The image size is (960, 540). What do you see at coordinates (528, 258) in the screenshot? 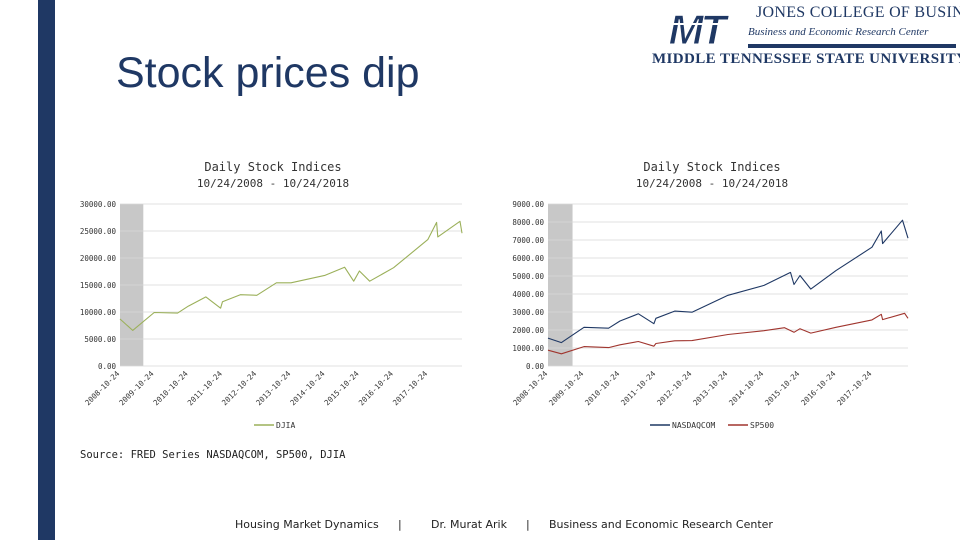
I see `y-tick-label: 6000.00` at bounding box center [528, 258].